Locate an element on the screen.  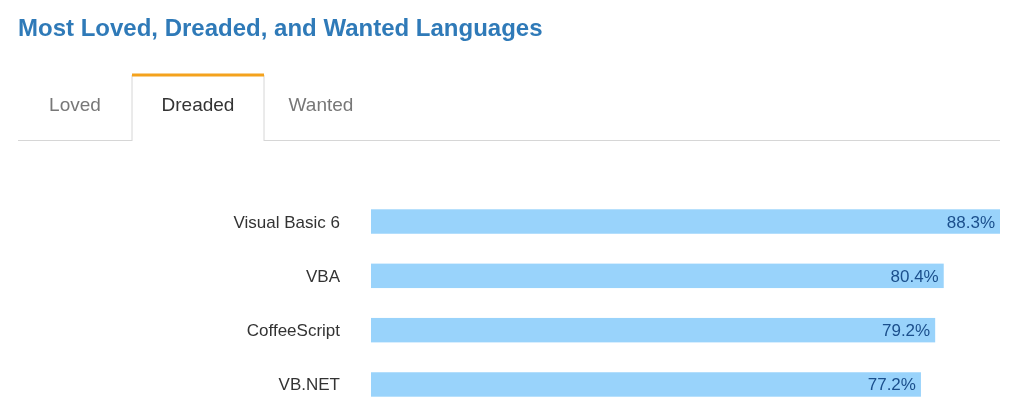
data-label: 79.2% is located at coordinates (906, 331).